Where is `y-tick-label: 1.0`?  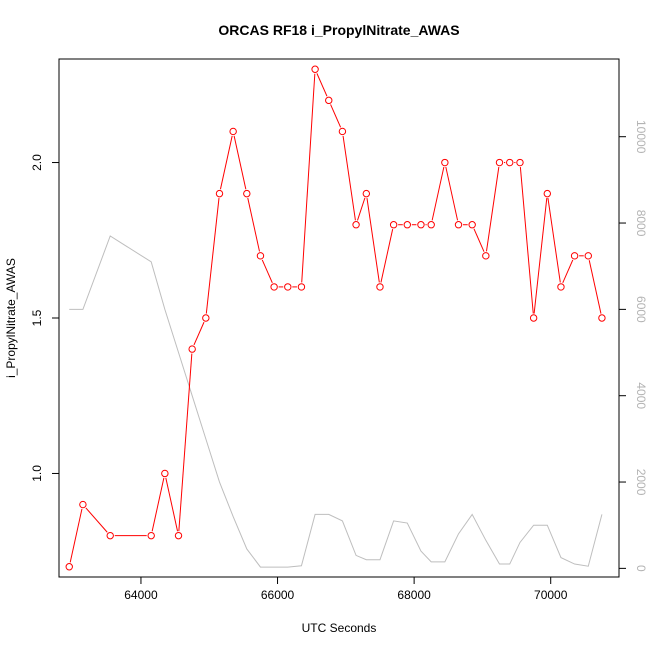 y-tick-label: 1.0 is located at coordinates (37, 473).